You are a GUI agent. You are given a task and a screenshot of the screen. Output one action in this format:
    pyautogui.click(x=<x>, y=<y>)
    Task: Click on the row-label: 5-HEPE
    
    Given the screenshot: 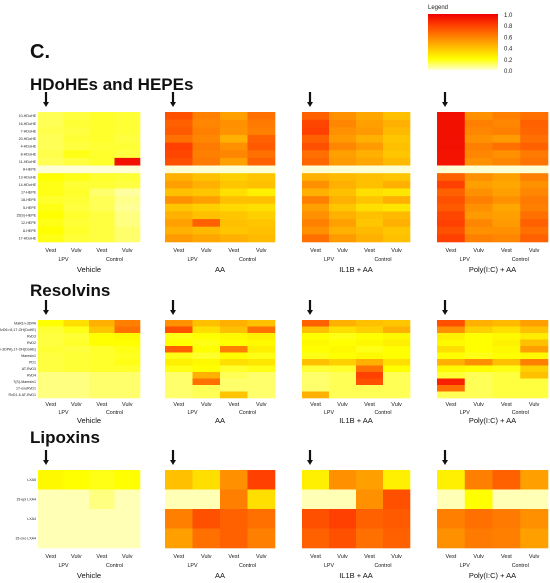 What is the action you would take?
    pyautogui.click(x=30, y=208)
    